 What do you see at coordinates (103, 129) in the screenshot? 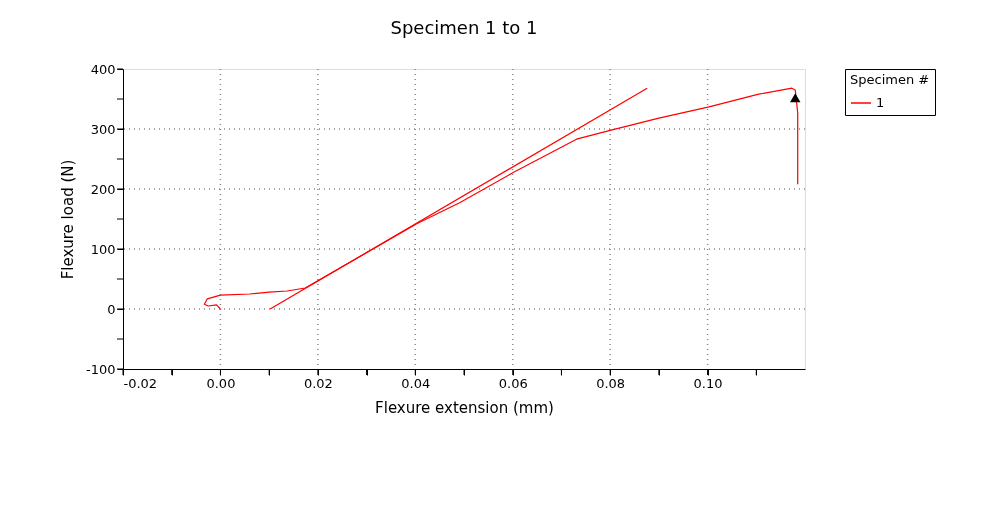
I see `y-tick-label: 300` at bounding box center [103, 129].